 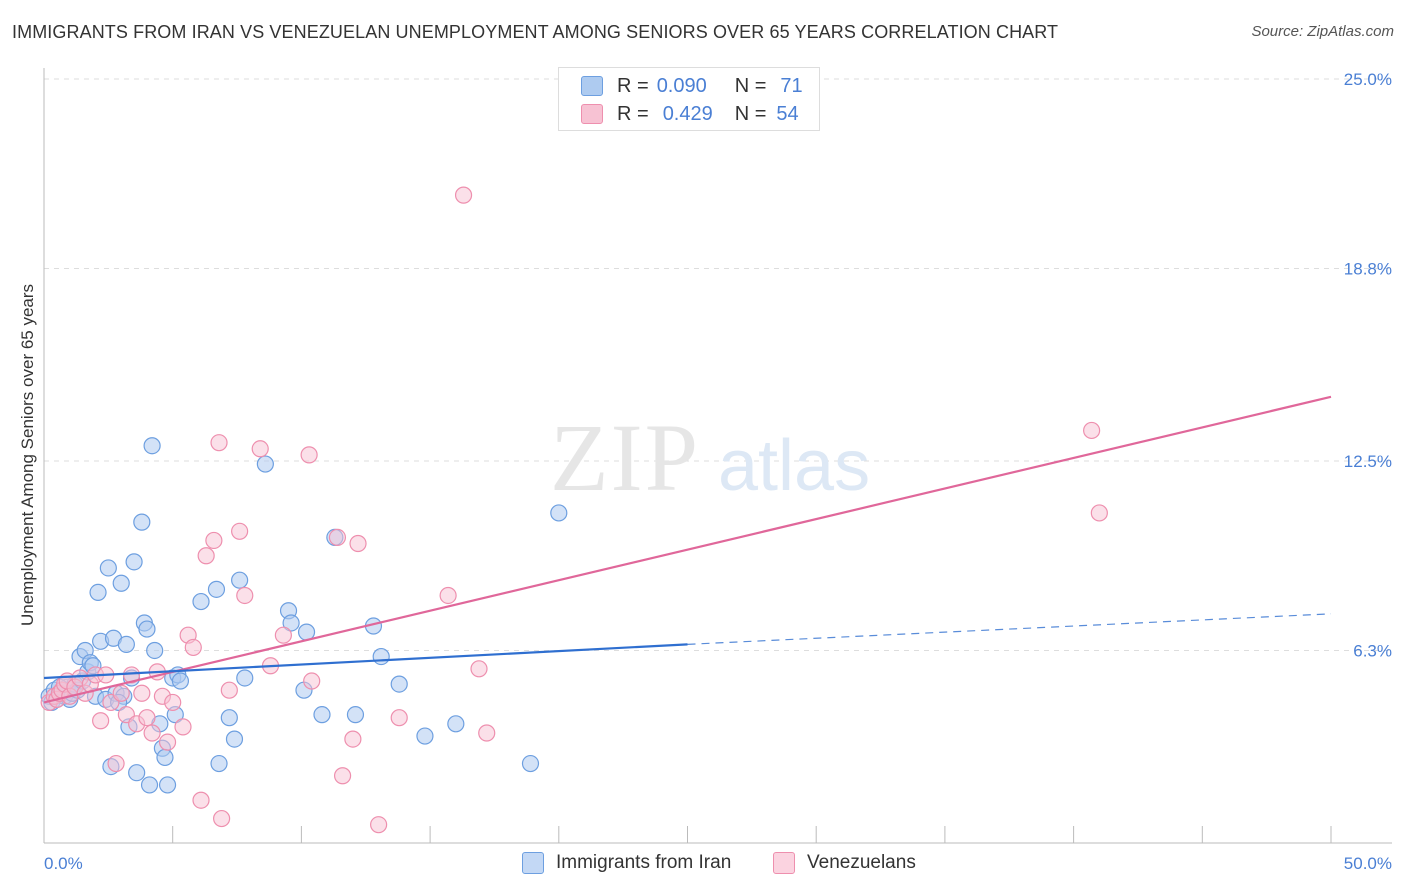 I want to click on r-value: 0.429, so click(x=687, y=113).